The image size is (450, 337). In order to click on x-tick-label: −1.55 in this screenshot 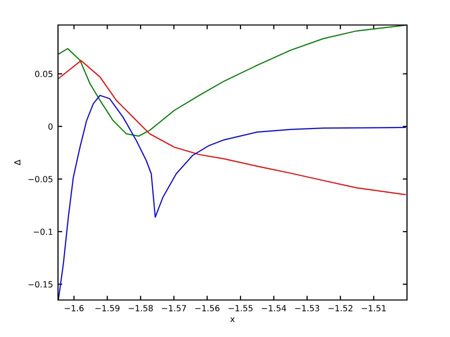, I will do `click(240, 308)`.